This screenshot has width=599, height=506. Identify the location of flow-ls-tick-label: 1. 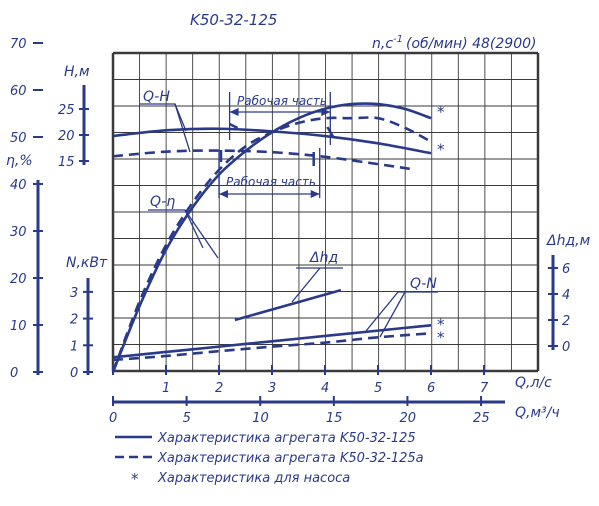
(166, 388).